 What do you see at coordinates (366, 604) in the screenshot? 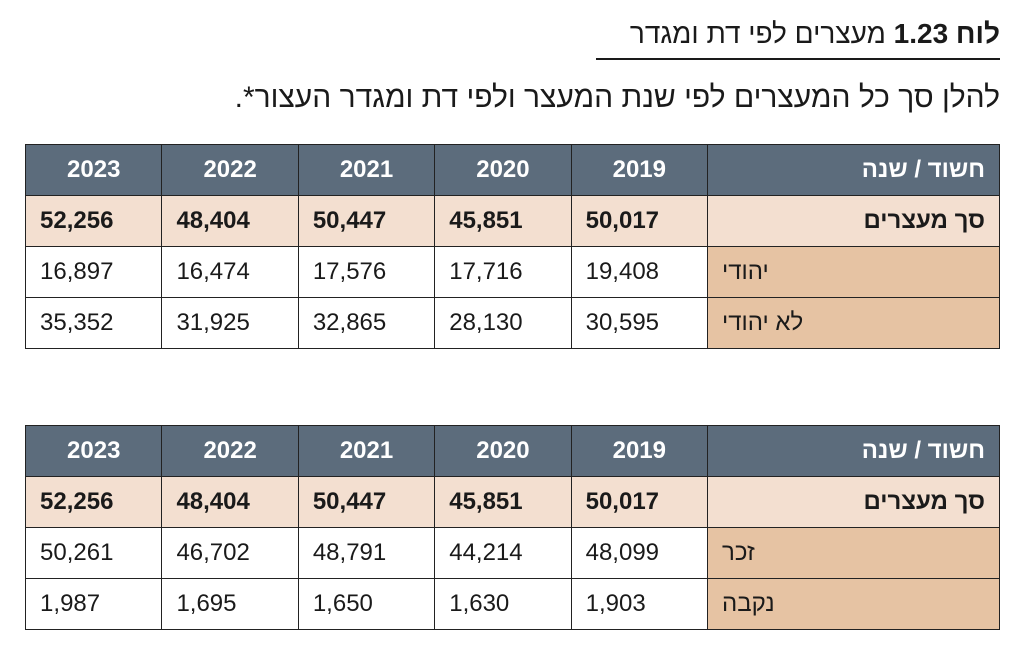
I see `value-cell: 1,650` at bounding box center [366, 604].